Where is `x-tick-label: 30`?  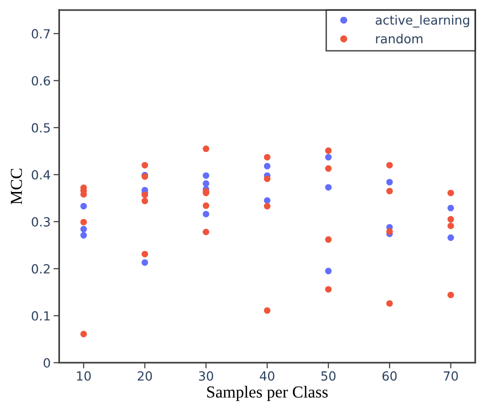 x-tick-label: 30 is located at coordinates (206, 376).